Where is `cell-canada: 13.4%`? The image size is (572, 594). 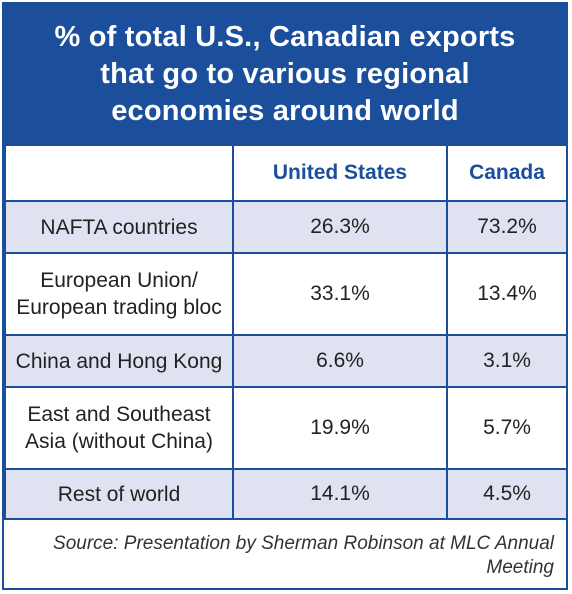
cell-canada: 13.4% is located at coordinates (507, 294).